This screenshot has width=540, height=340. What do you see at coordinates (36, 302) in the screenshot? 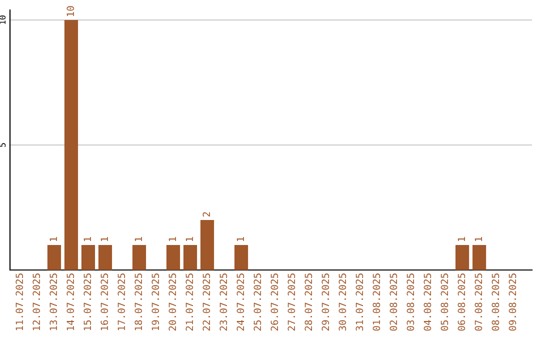
I see `x-tick-label: 12.07.2025` at bounding box center [36, 302].